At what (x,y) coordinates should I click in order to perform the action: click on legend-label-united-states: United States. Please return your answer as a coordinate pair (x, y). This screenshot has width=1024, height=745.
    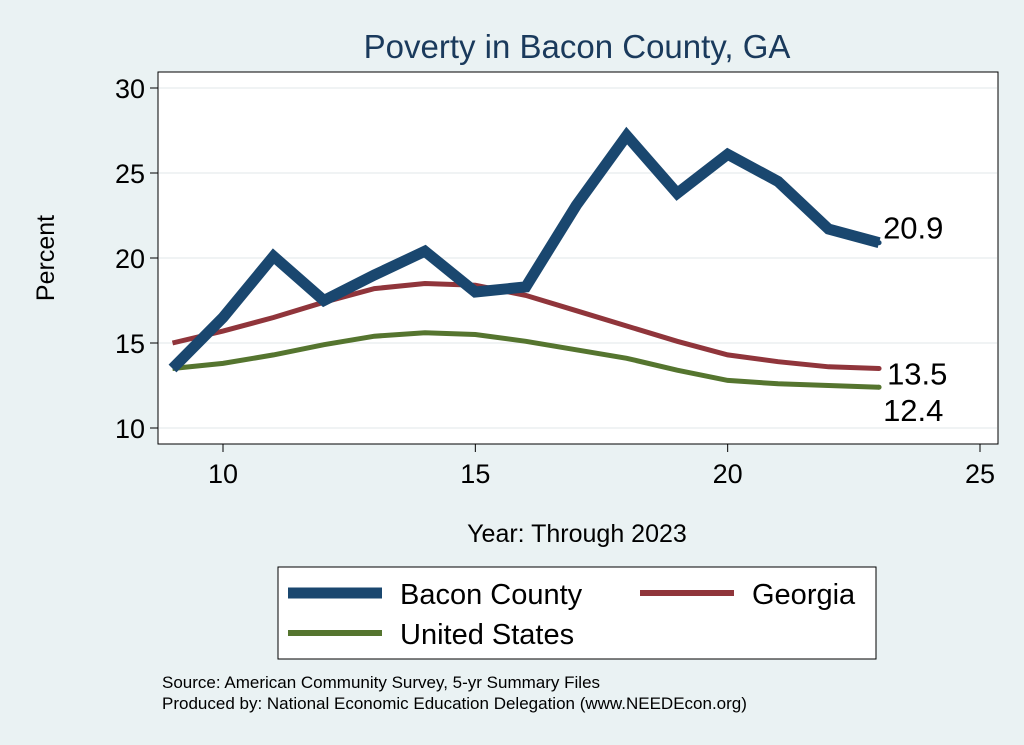
    Looking at the image, I should click on (487, 635).